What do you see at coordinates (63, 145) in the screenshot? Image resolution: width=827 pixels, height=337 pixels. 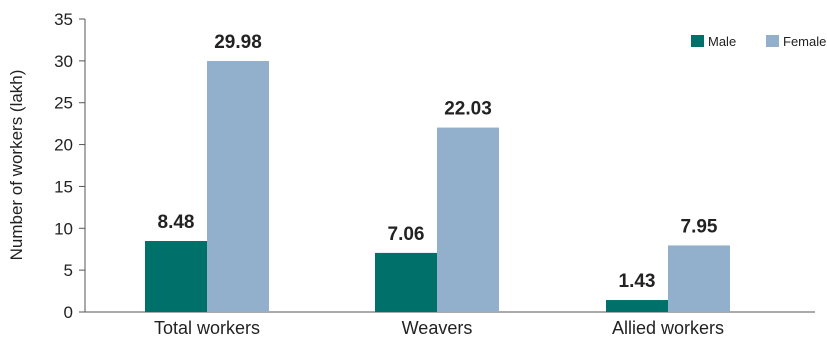 I see `y-tick-label: 20` at bounding box center [63, 145].